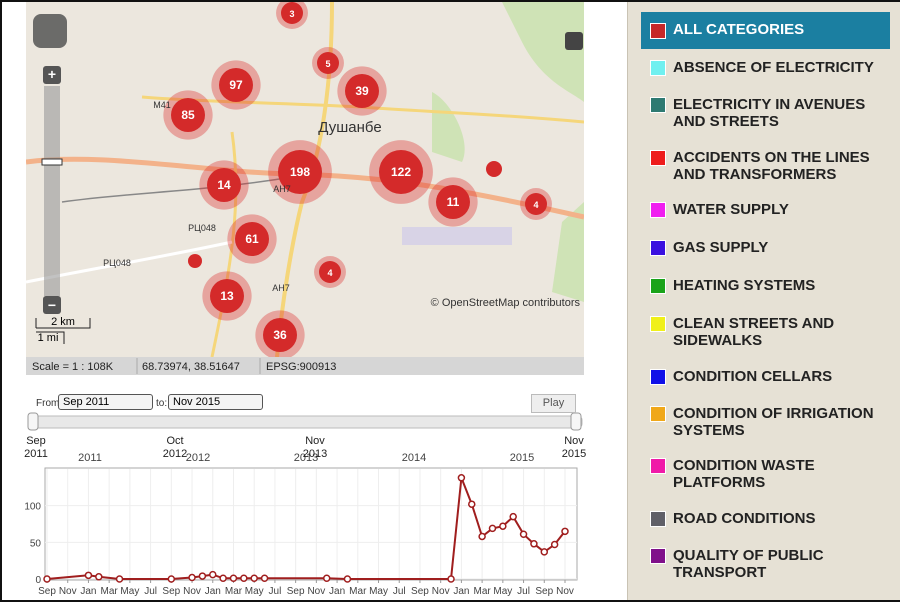 The image size is (900, 602). What do you see at coordinates (765, 247) in the screenshot?
I see `category-item: GAS SUPPLY` at bounding box center [765, 247].